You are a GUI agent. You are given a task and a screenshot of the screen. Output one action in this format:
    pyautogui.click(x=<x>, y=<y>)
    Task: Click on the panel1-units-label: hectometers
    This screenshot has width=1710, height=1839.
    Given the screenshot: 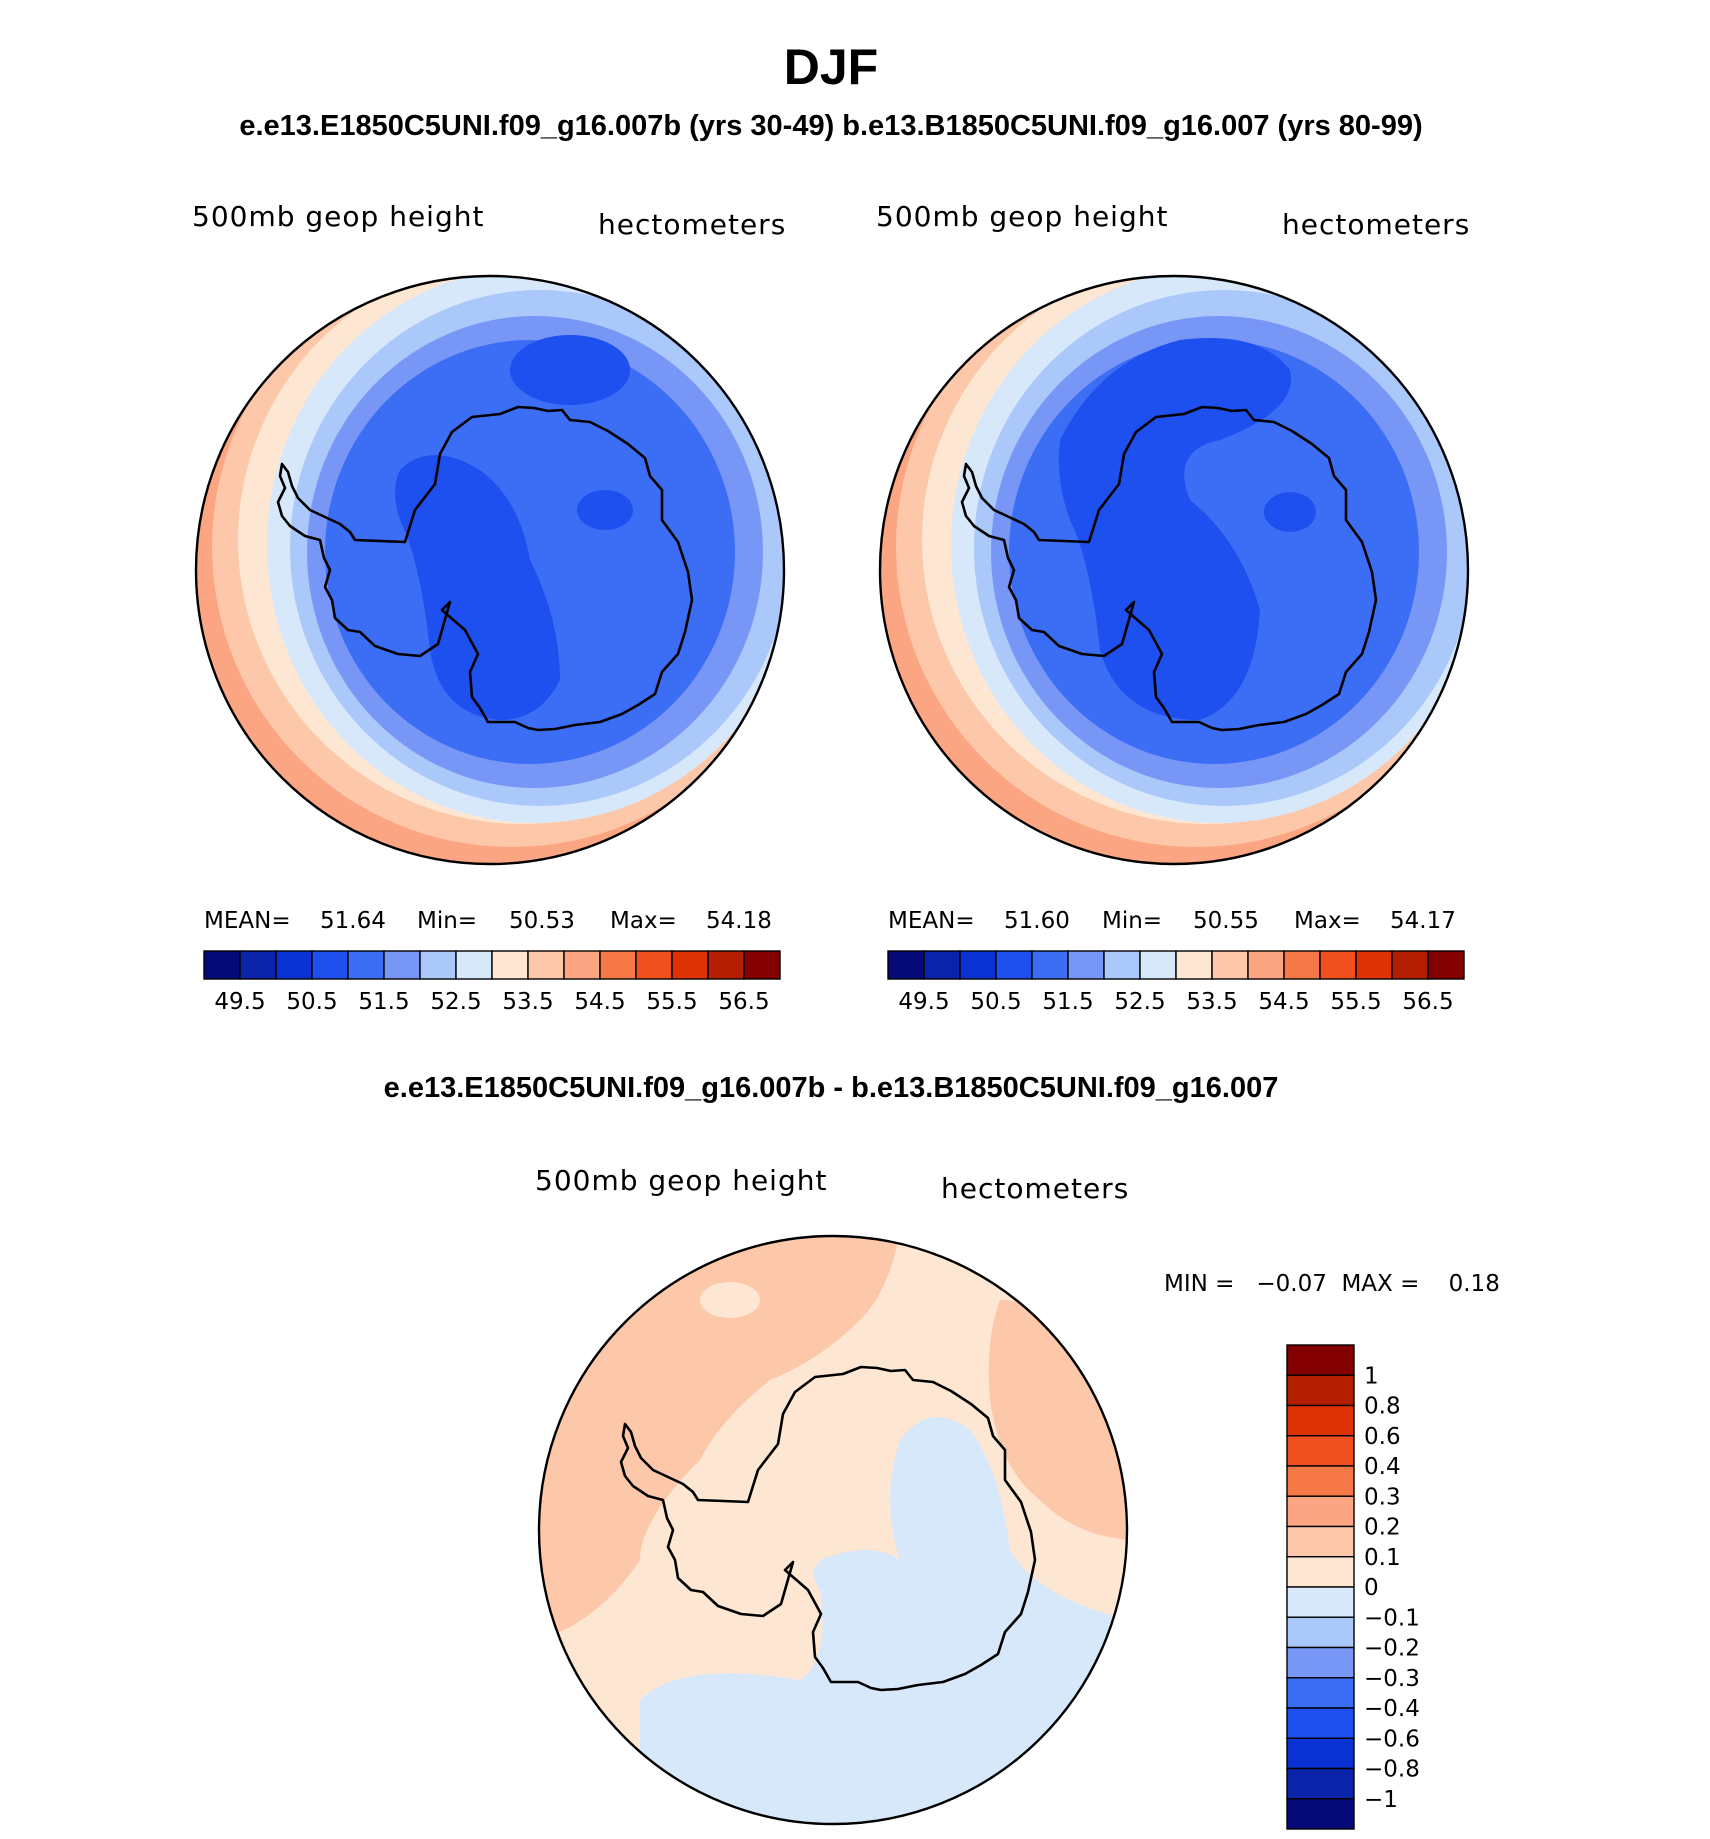 What is the action you would take?
    pyautogui.click(x=692, y=224)
    